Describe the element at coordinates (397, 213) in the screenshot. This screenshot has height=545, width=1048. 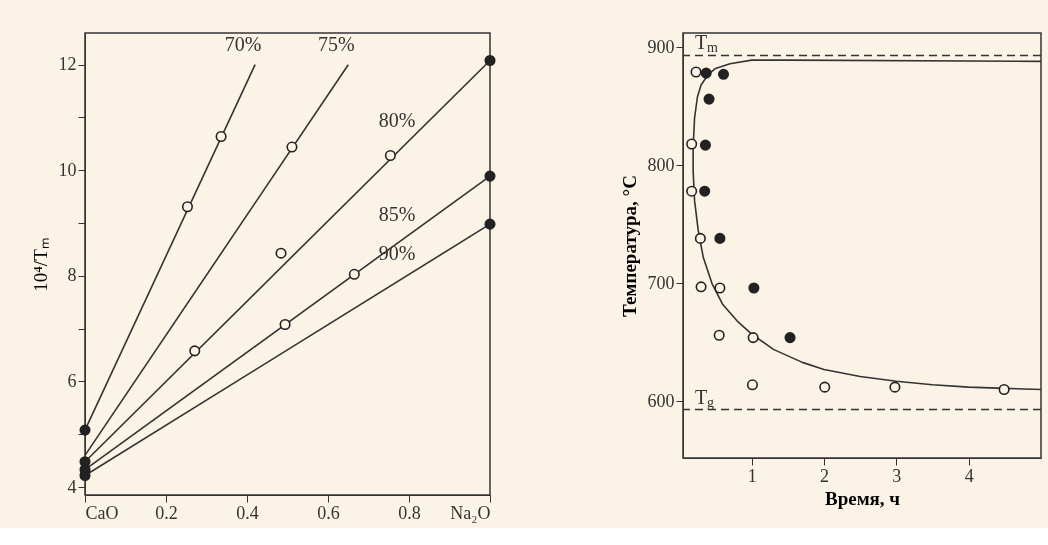
I see `series-label: 85%` at that location.